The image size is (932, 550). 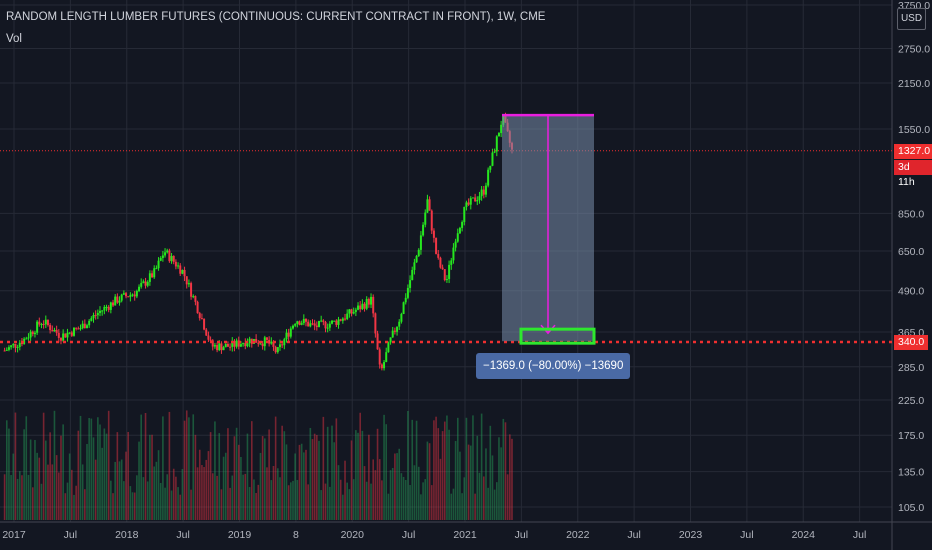 What do you see at coordinates (911, 473) in the screenshot?
I see `y-tick-label: 135.0` at bounding box center [911, 473].